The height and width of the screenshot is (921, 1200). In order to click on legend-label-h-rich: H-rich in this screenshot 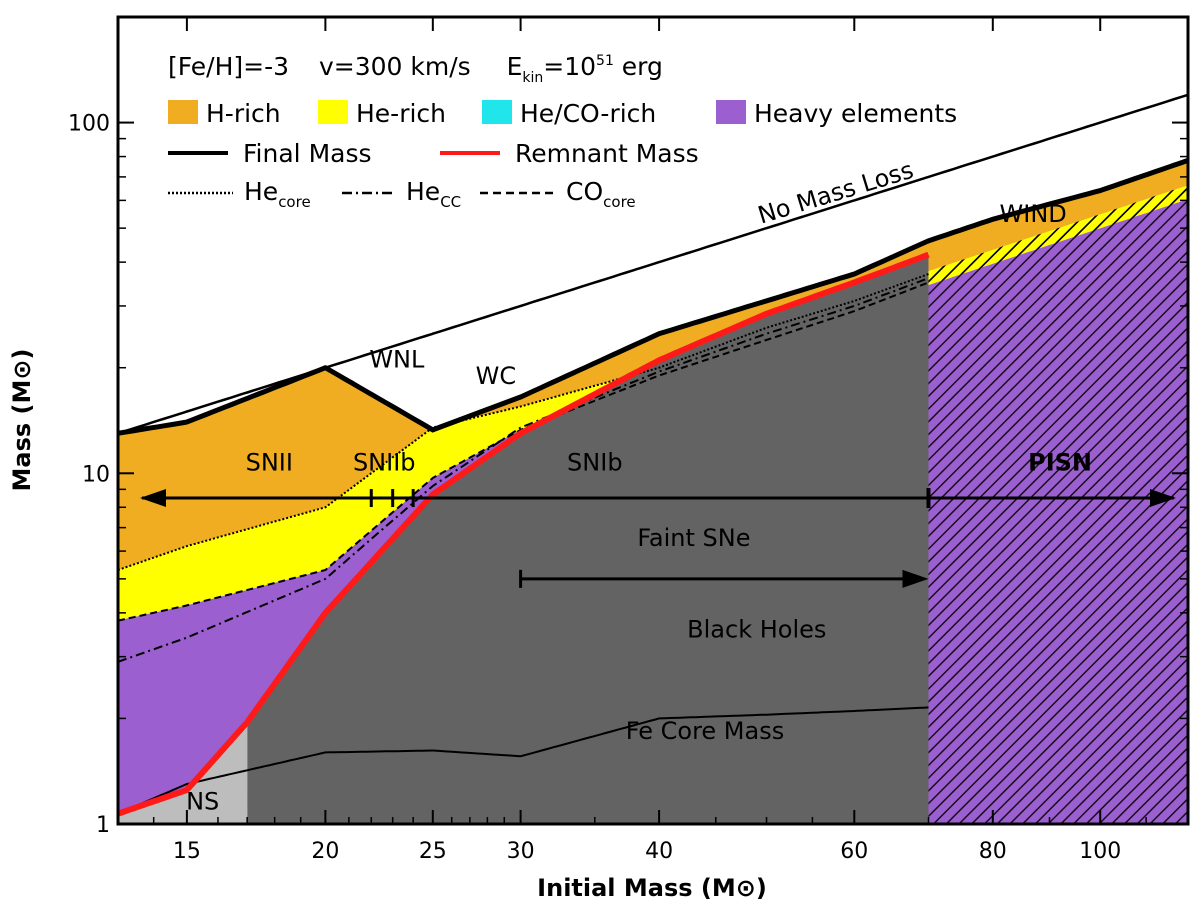, I will do `click(243, 113)`.